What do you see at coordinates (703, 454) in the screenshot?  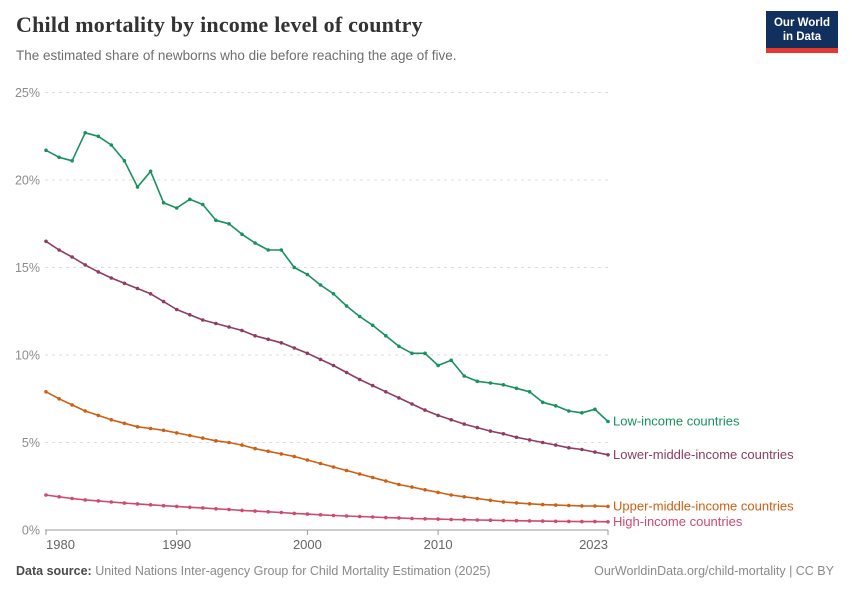 I see `series-end-label: Lower-middle-income countries` at bounding box center [703, 454].